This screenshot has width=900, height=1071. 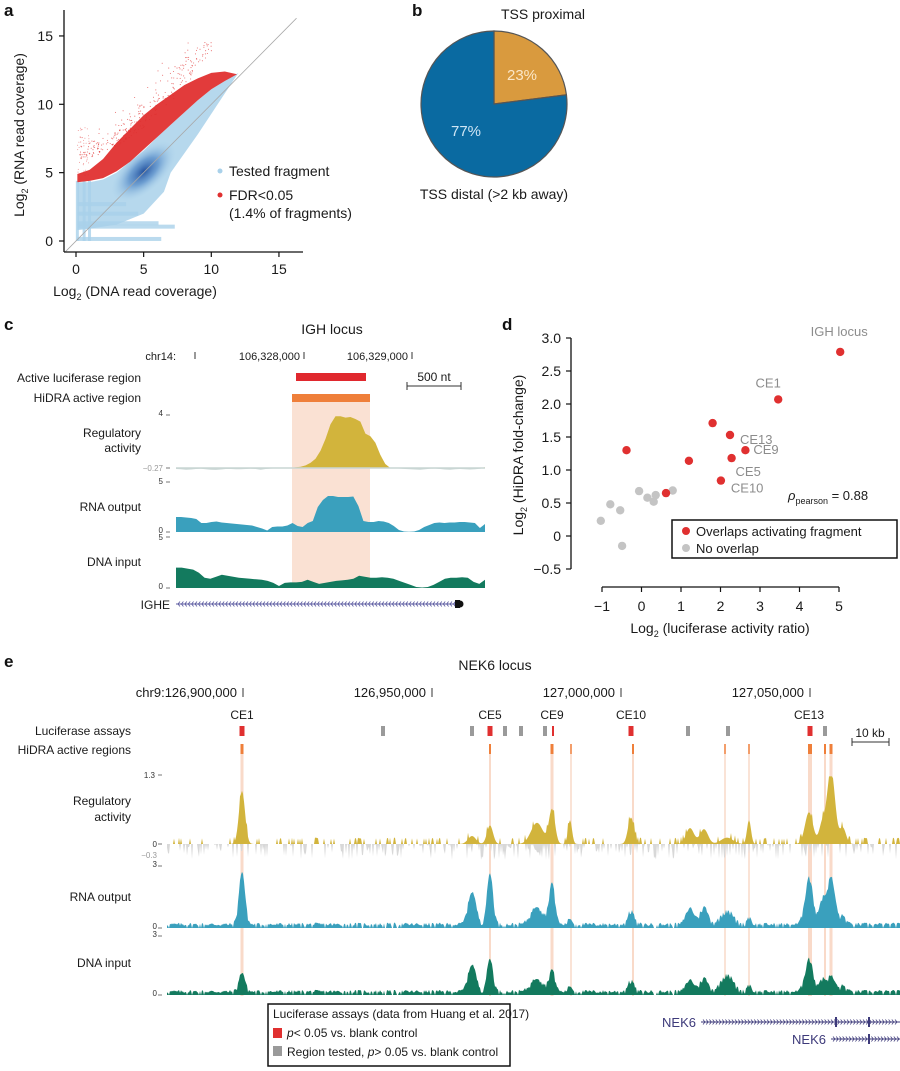 What do you see at coordinates (490, 715) in the screenshot?
I see `ce-label-ce5: CE5` at bounding box center [490, 715].